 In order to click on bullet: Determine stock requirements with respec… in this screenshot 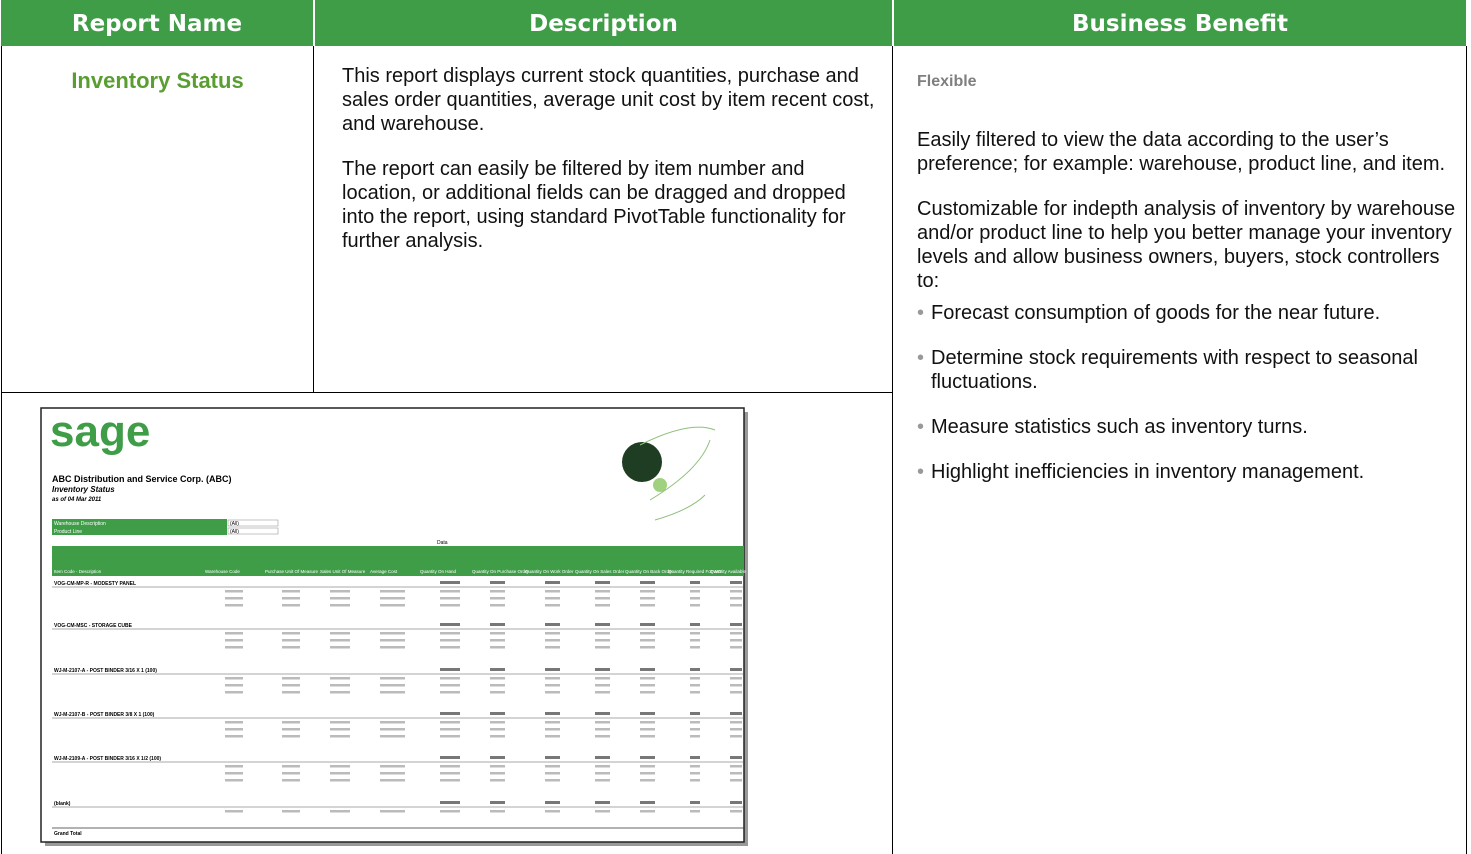, I will do `click(1189, 370)`.